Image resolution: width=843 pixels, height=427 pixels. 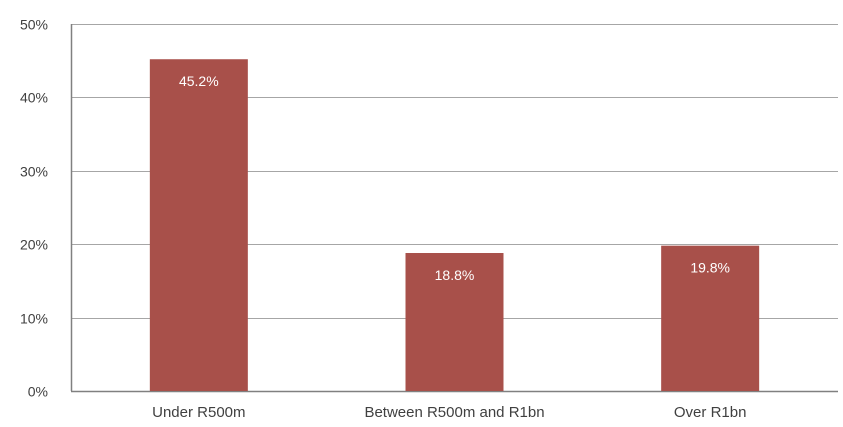 What do you see at coordinates (454, 412) in the screenshot?
I see `x-category-label: Between R500m and R1bn` at bounding box center [454, 412].